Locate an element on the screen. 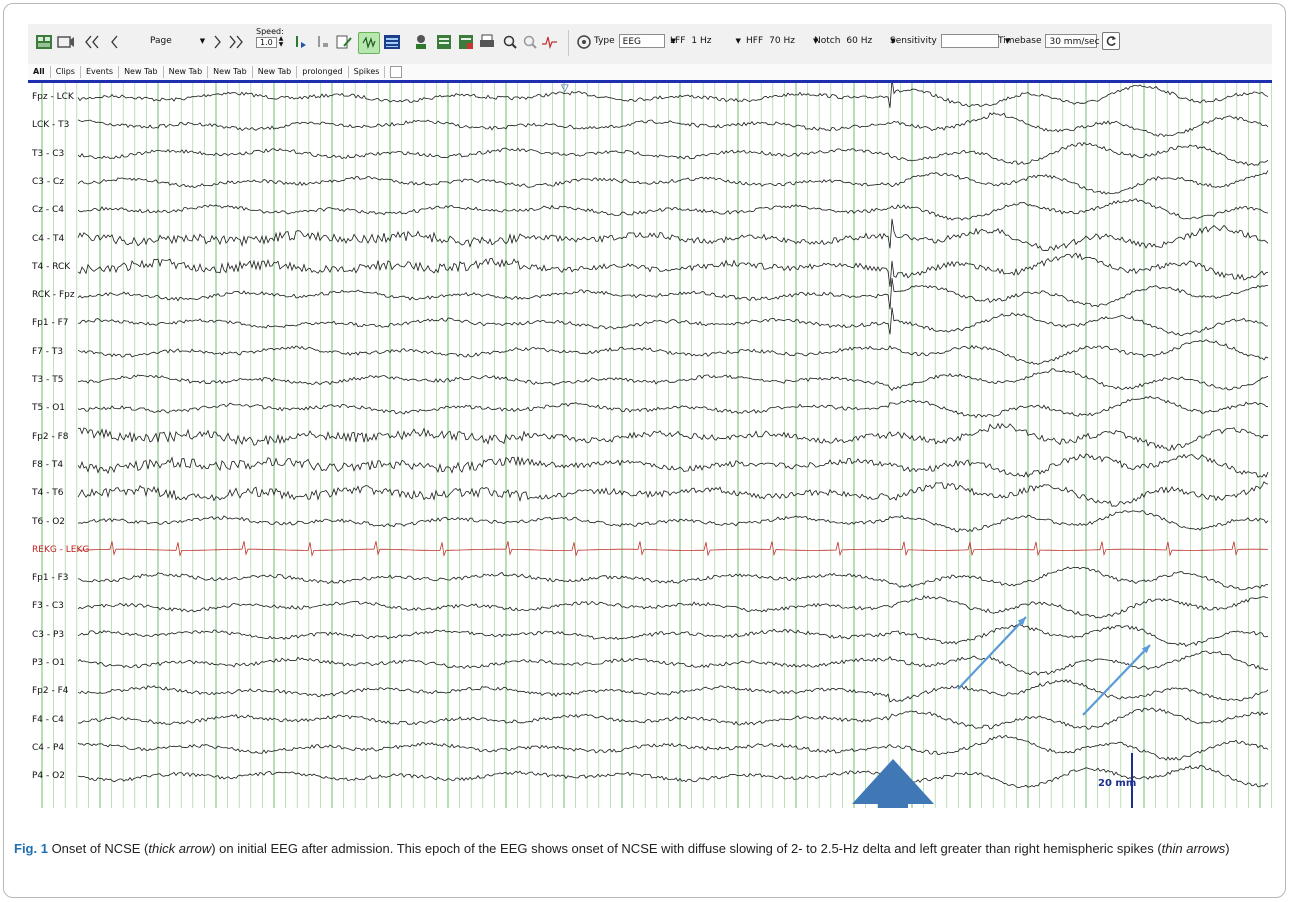  speed-spinner-icon: ▲ ▼ is located at coordinates (281, 41).